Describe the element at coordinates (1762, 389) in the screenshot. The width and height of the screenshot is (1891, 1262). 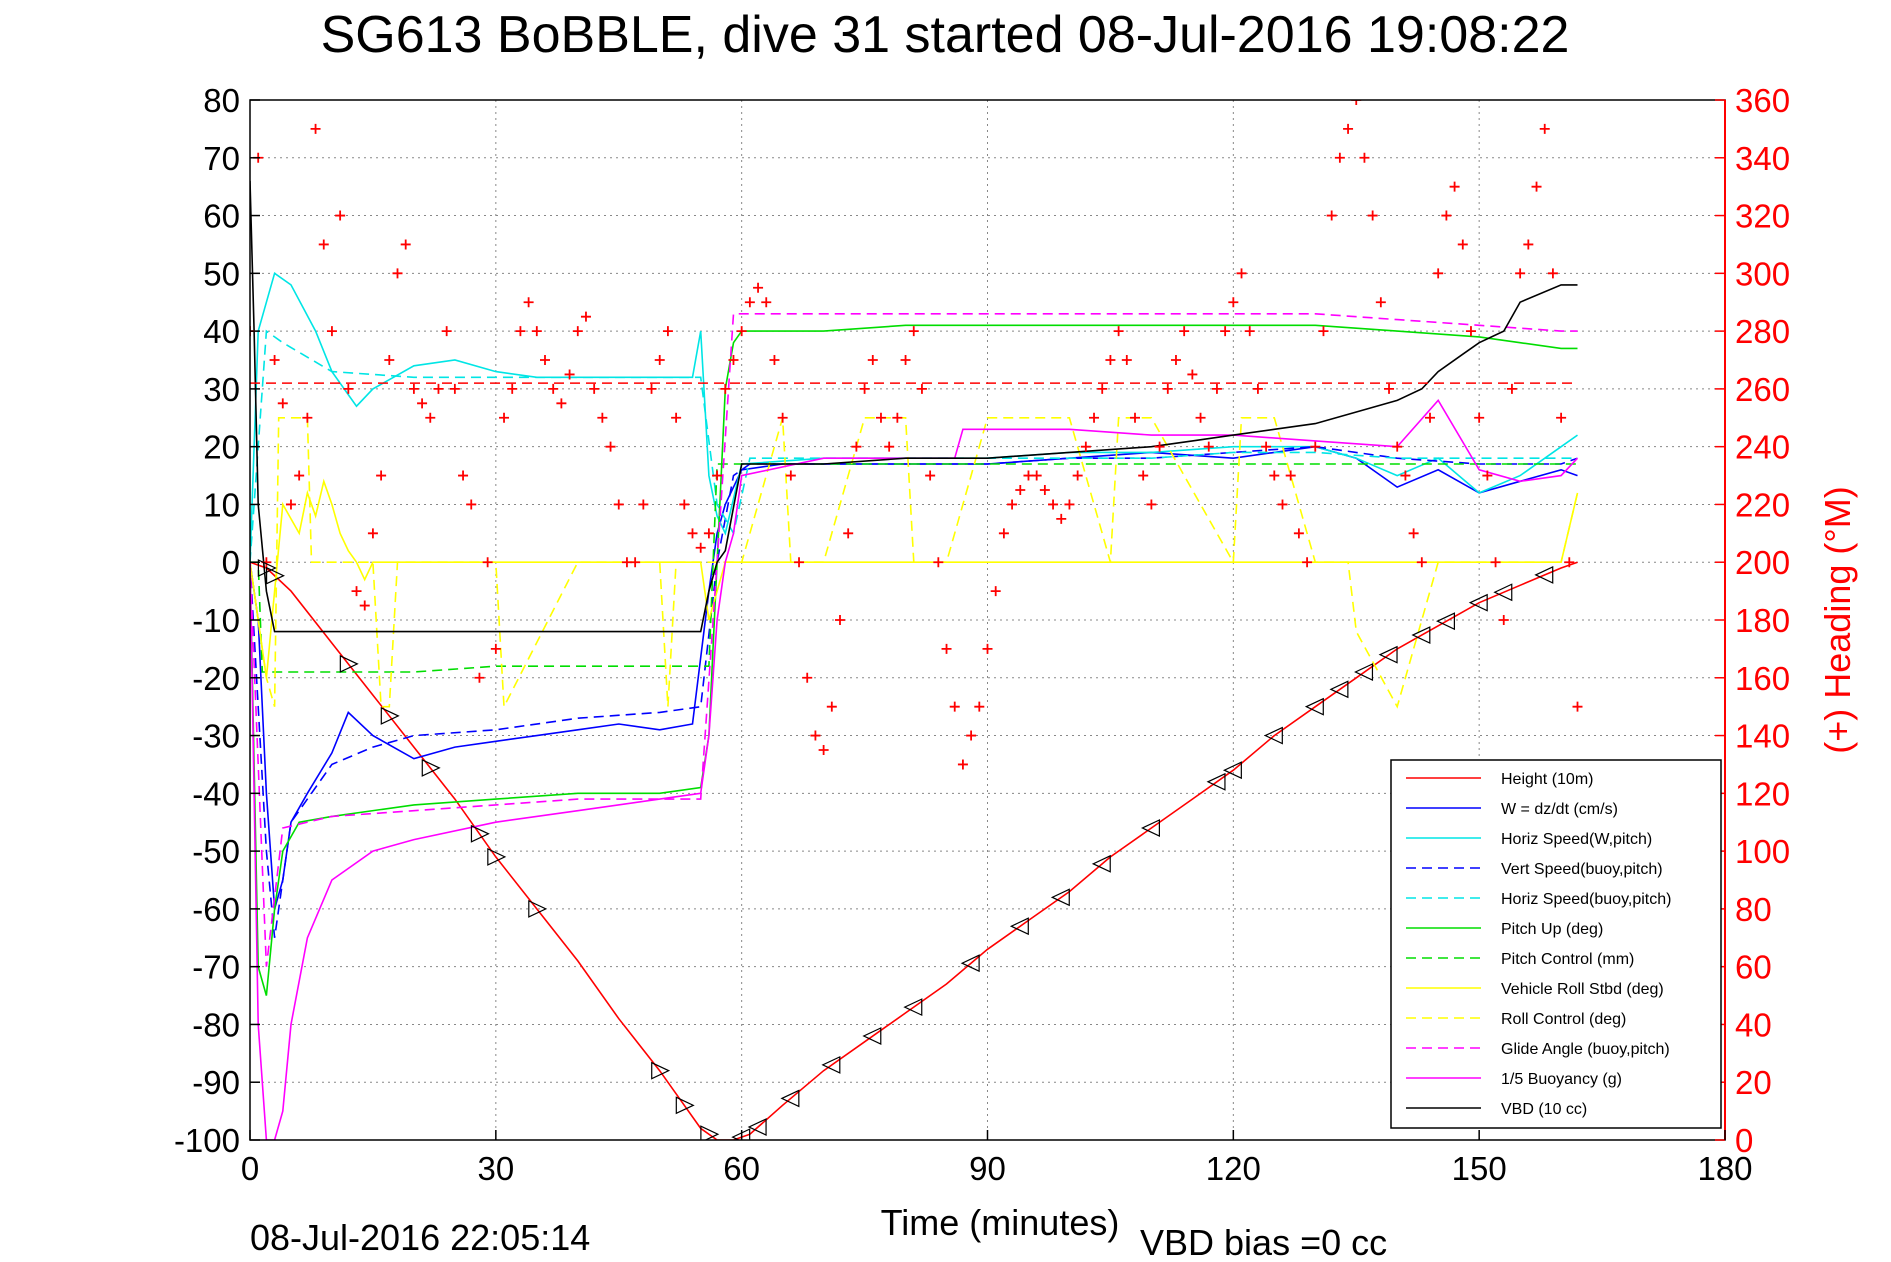
I see `right-tick-label: 260` at that location.